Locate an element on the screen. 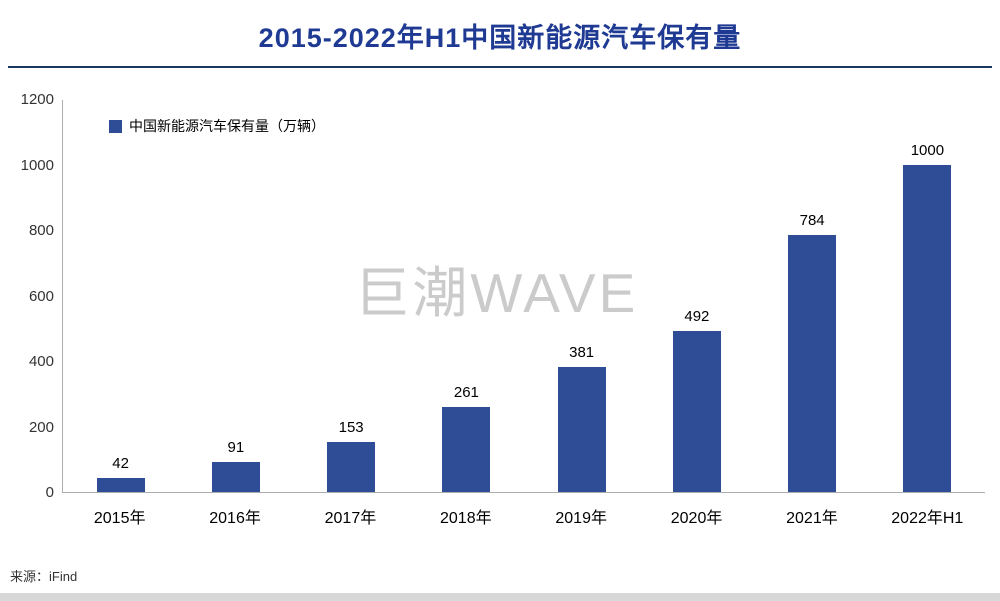  bar-slot: 381 is located at coordinates (581, 296).